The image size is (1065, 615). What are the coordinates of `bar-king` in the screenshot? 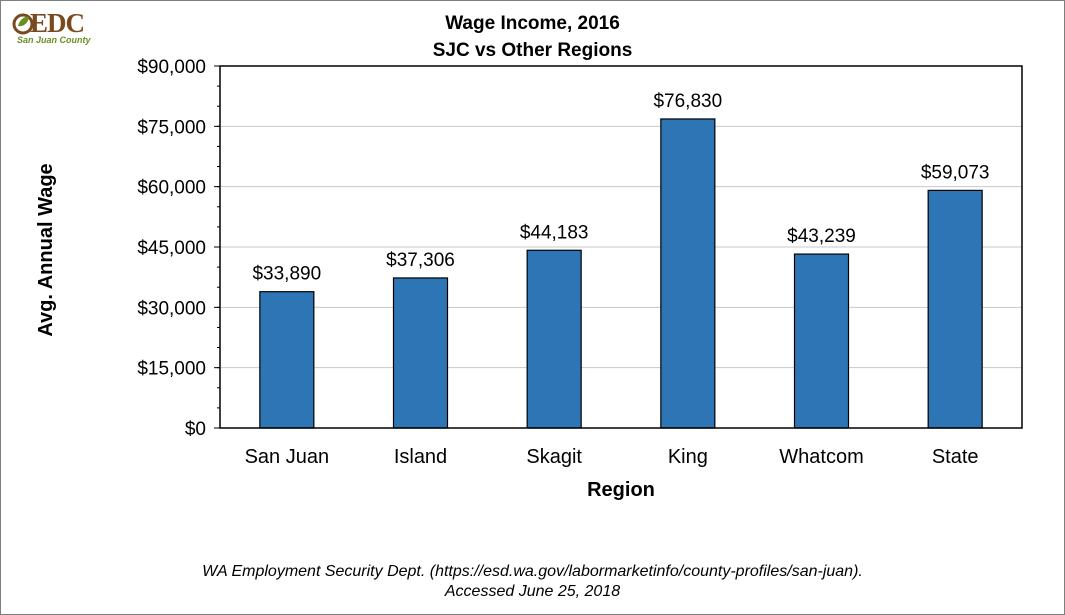 It's located at (688, 273).